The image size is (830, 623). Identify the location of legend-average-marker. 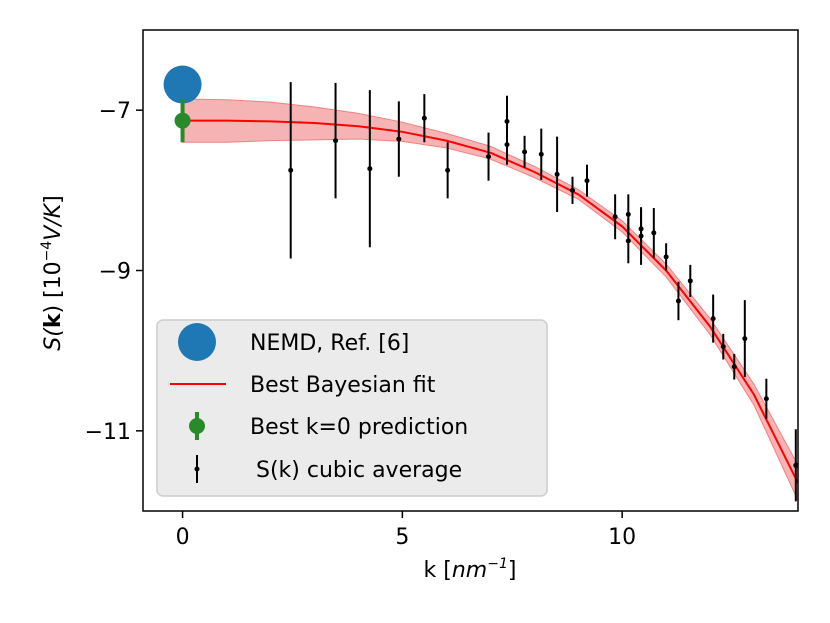
(197, 469).